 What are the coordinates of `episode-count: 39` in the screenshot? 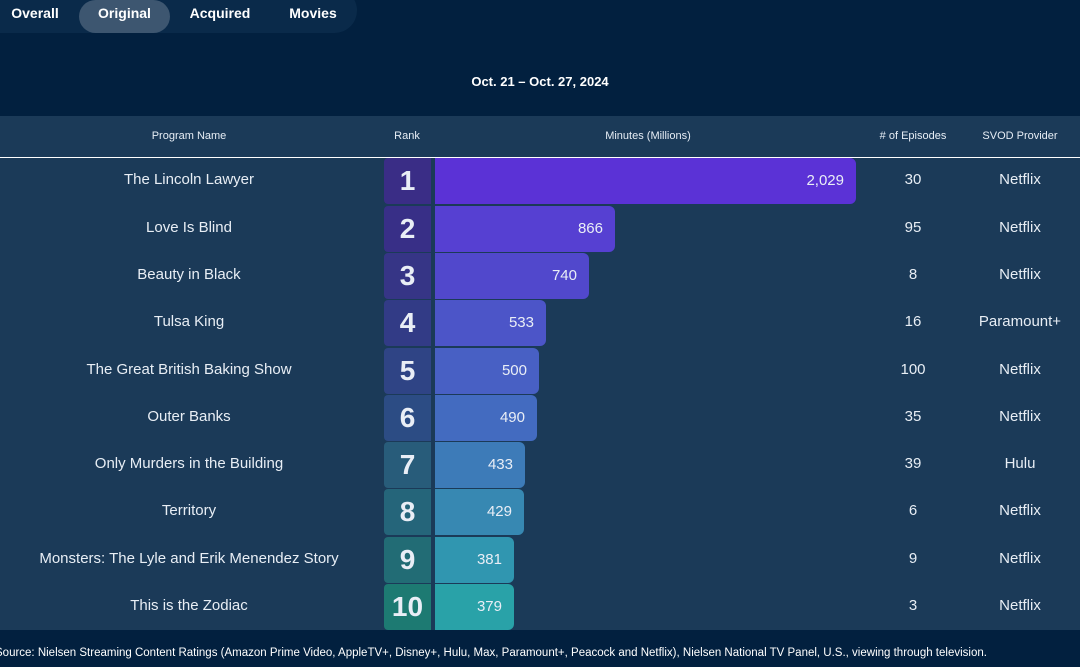 It's located at (913, 463).